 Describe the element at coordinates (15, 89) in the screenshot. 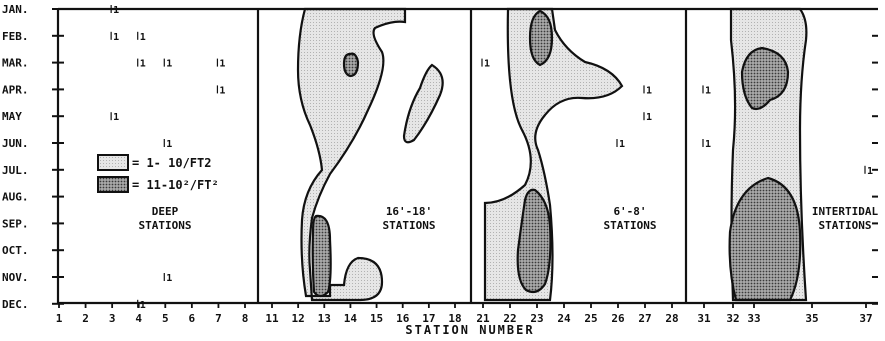

I see `month-label: APR.` at that location.